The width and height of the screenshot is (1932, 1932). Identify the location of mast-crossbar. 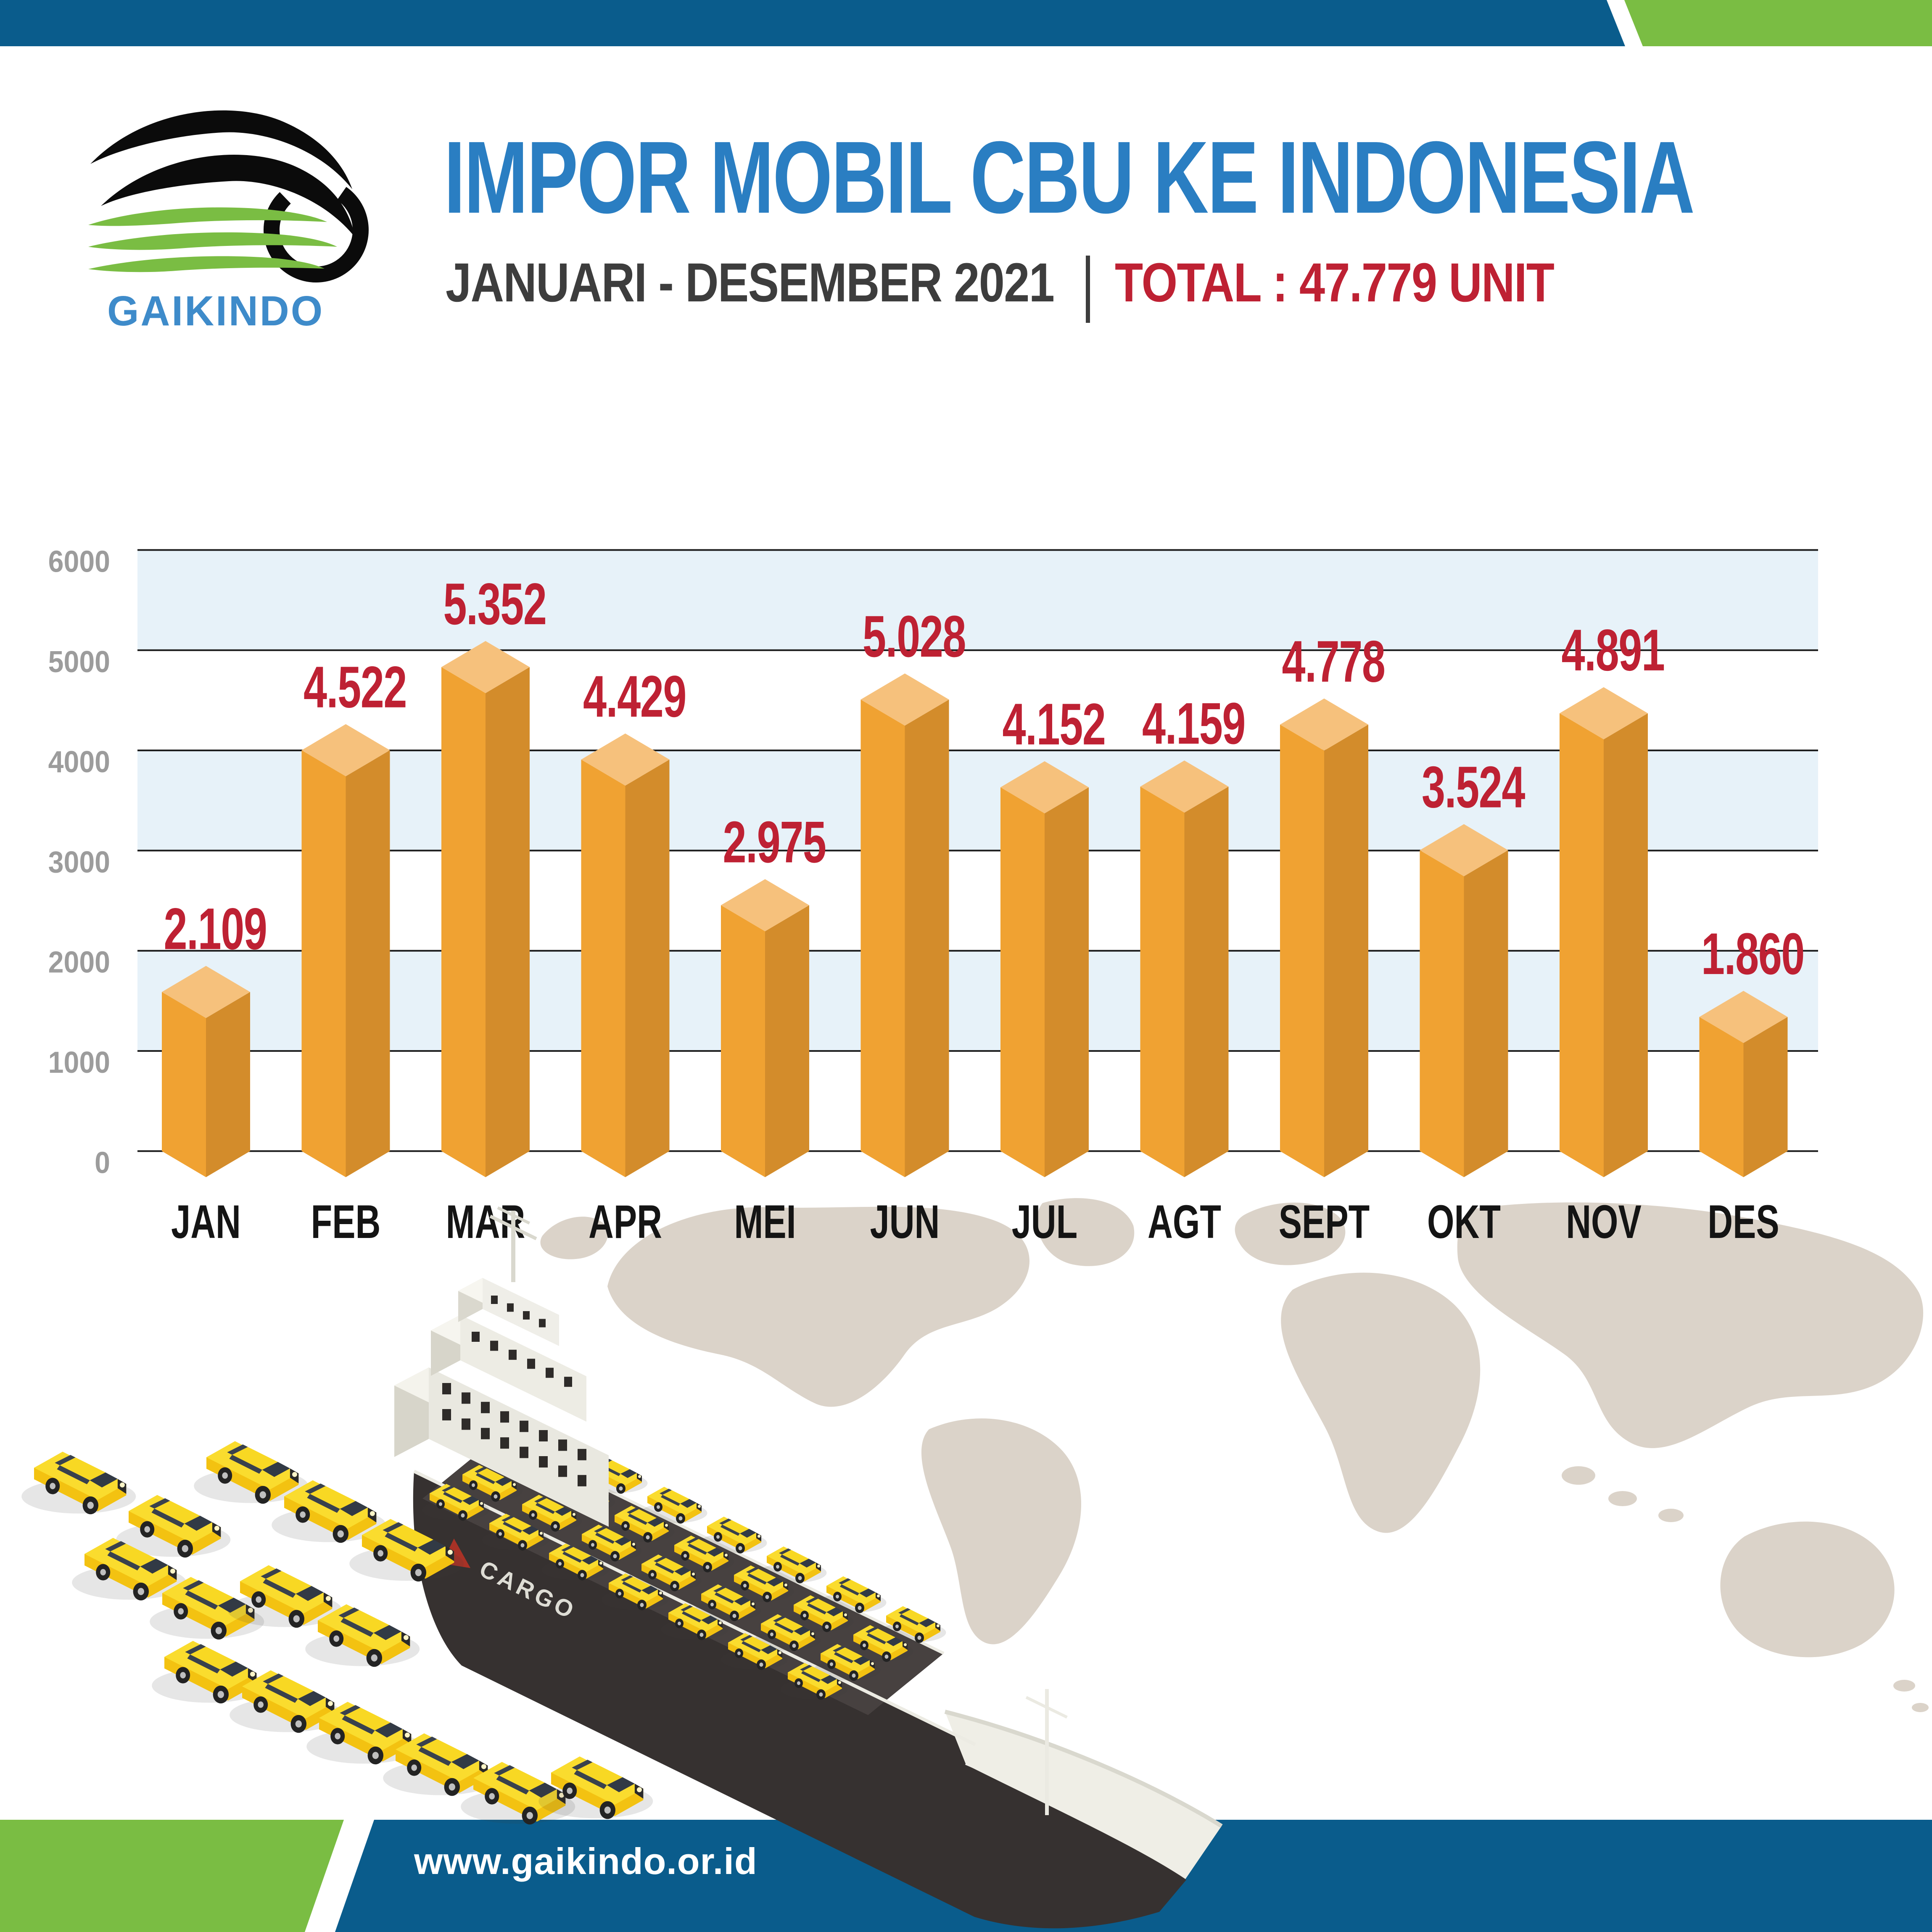
(514, 1215).